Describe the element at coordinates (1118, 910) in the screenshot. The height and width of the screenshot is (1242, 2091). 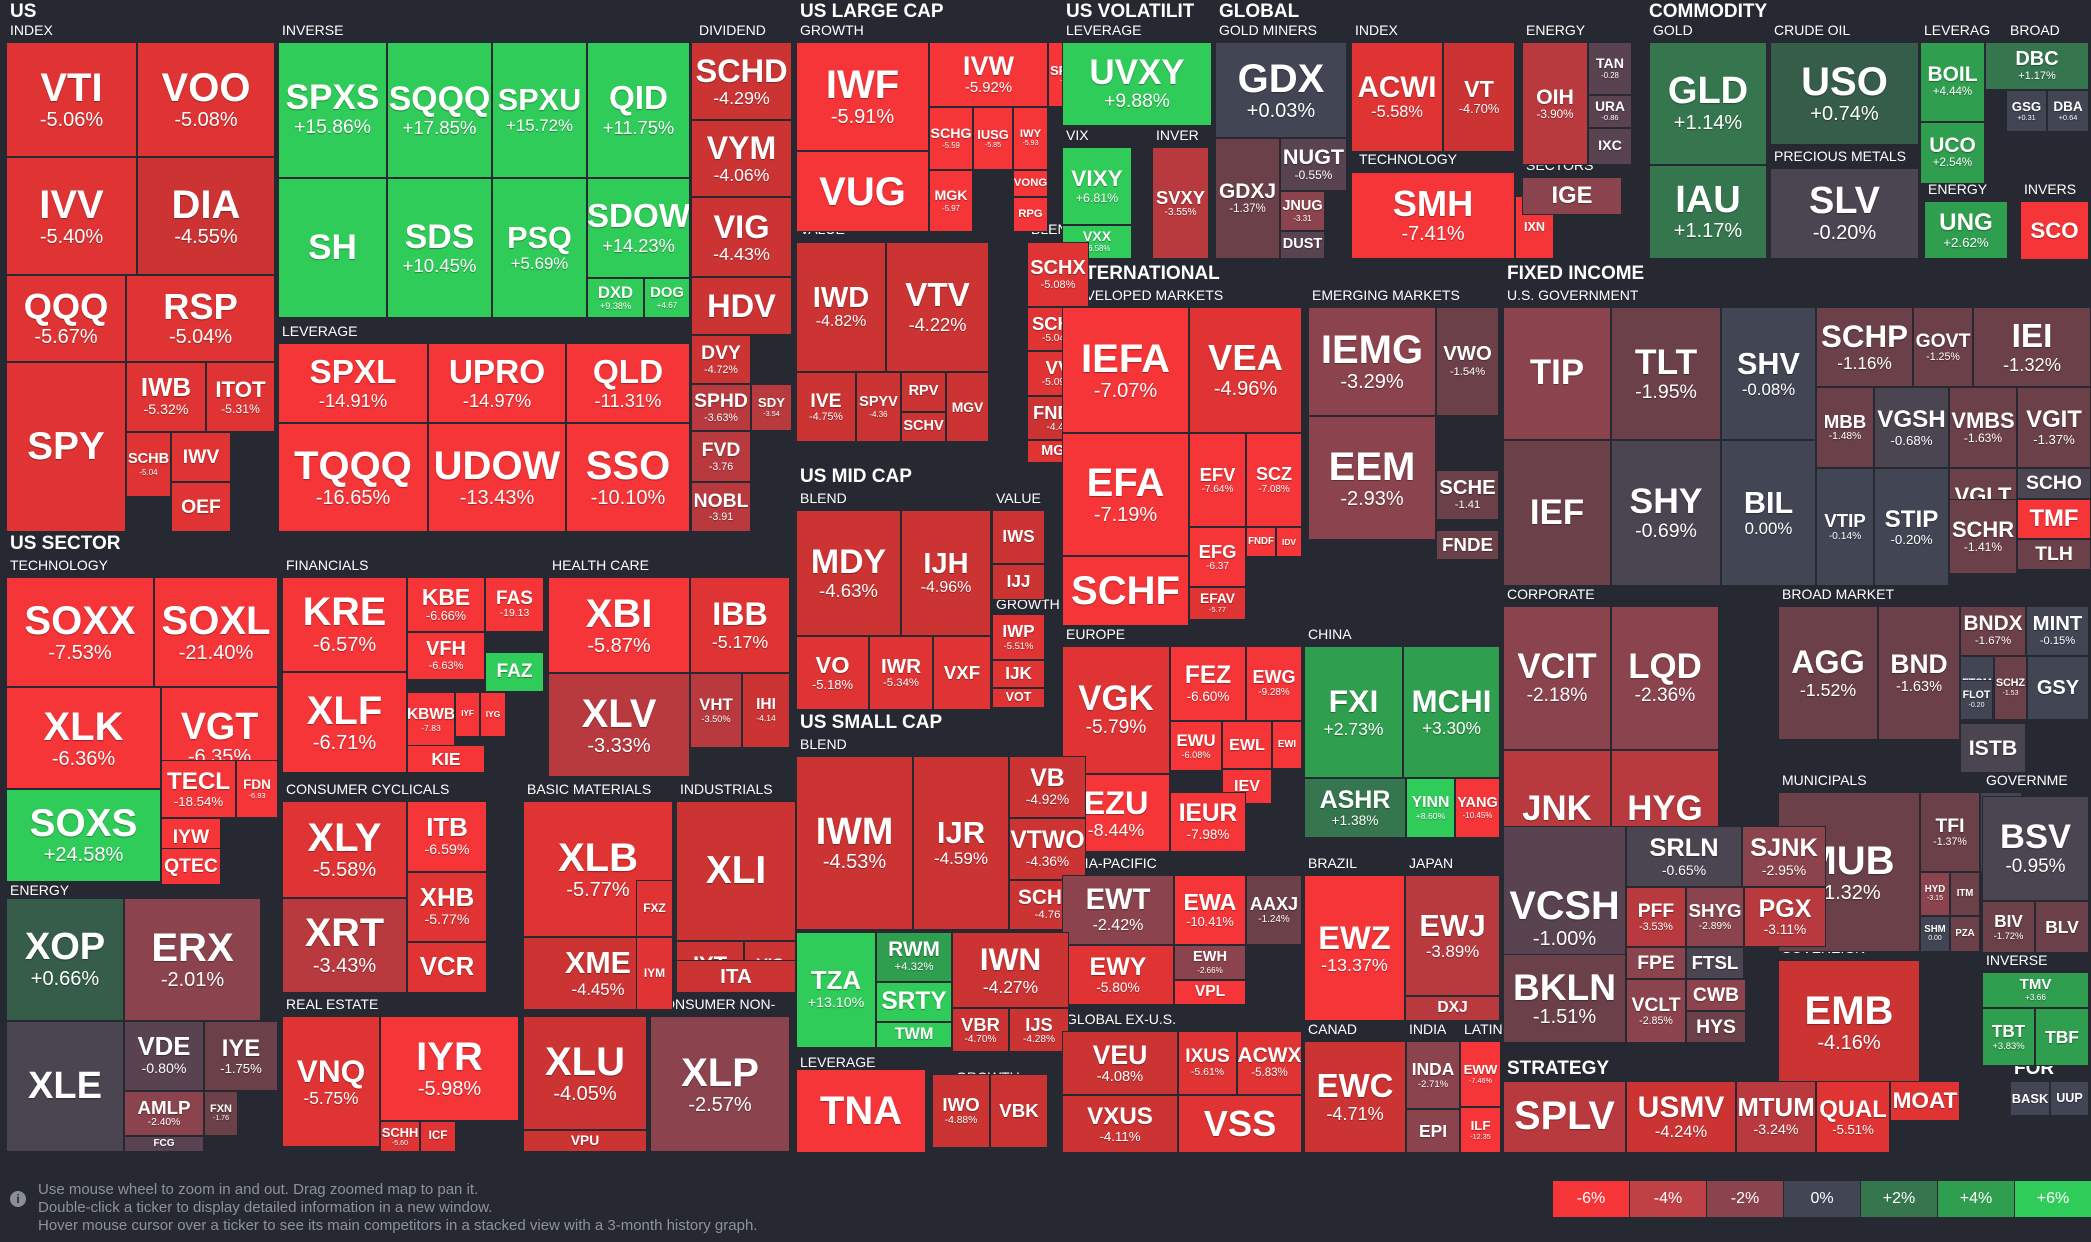
I see `ticker-tile: EWT -2.42%` at that location.